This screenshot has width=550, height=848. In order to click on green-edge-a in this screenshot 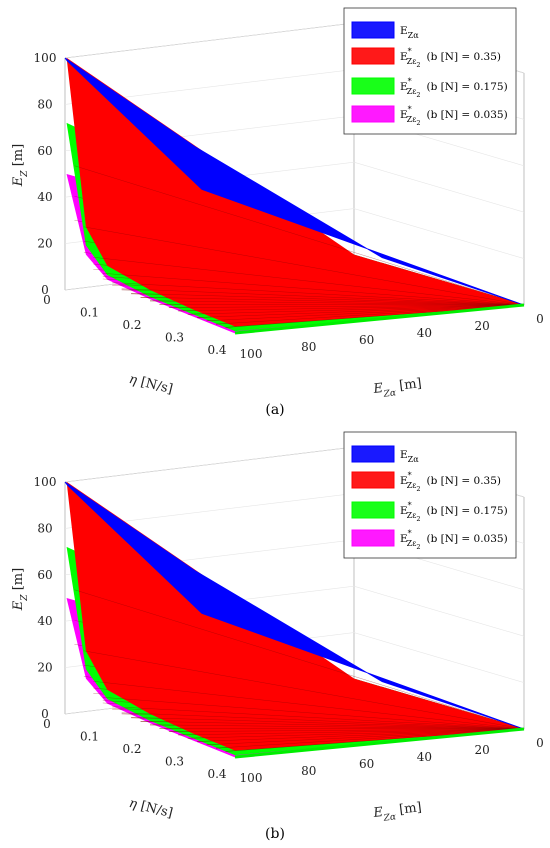, I will do `click(379, 319)`.